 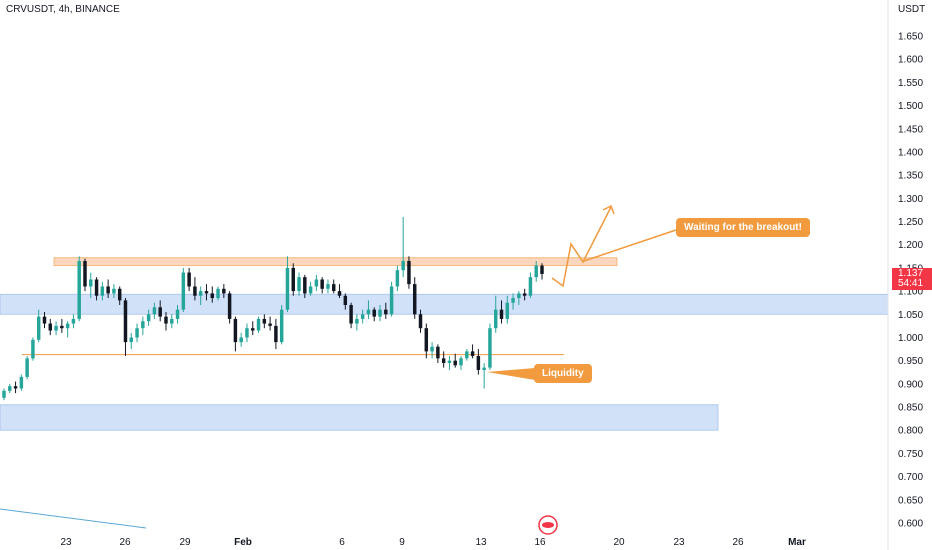 I want to click on price-tick-label: 1.050, so click(x=910, y=315).